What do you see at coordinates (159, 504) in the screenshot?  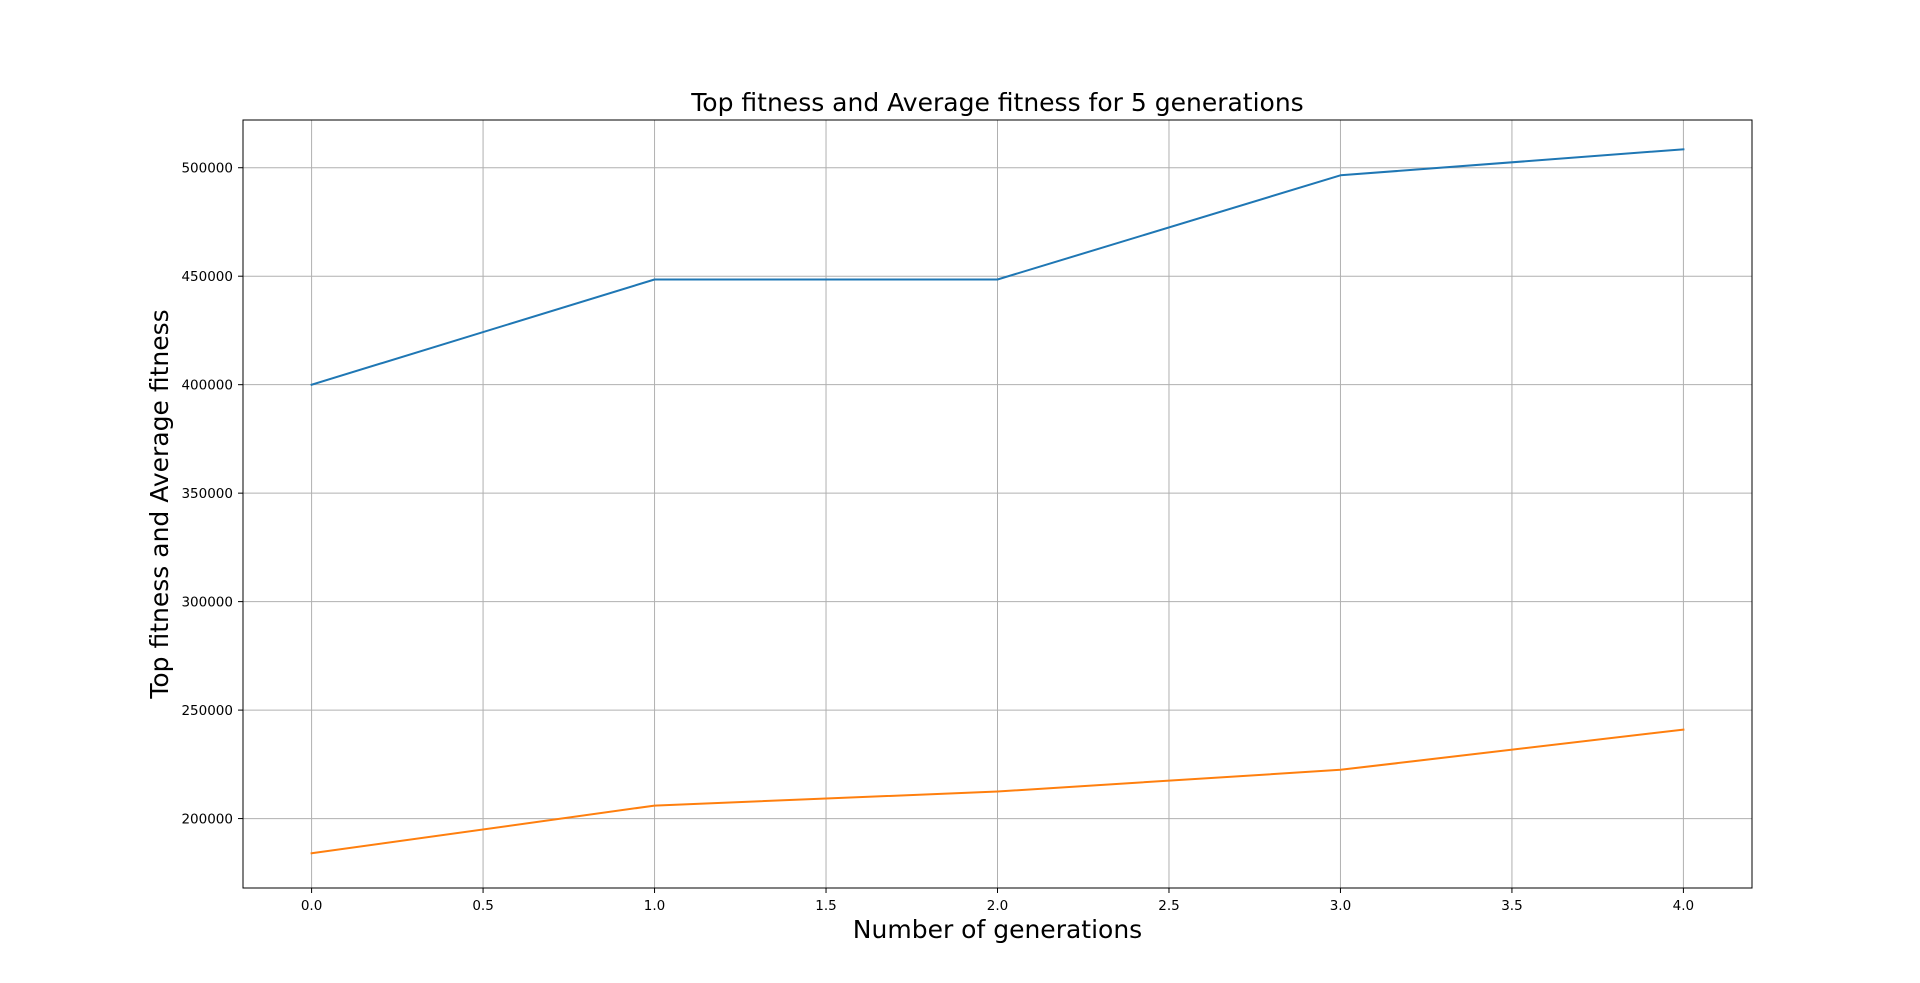 I see `y-axis-label: Top fitness and Average fitness` at bounding box center [159, 504].